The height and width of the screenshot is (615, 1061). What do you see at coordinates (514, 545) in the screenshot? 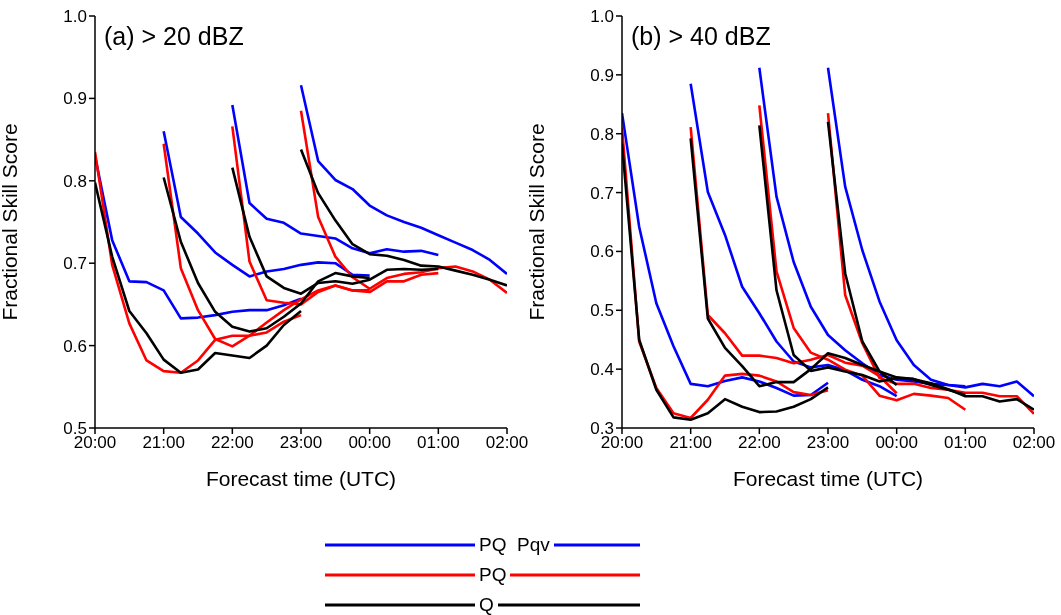
I see `legend-label: PQ Pqv` at bounding box center [514, 545].